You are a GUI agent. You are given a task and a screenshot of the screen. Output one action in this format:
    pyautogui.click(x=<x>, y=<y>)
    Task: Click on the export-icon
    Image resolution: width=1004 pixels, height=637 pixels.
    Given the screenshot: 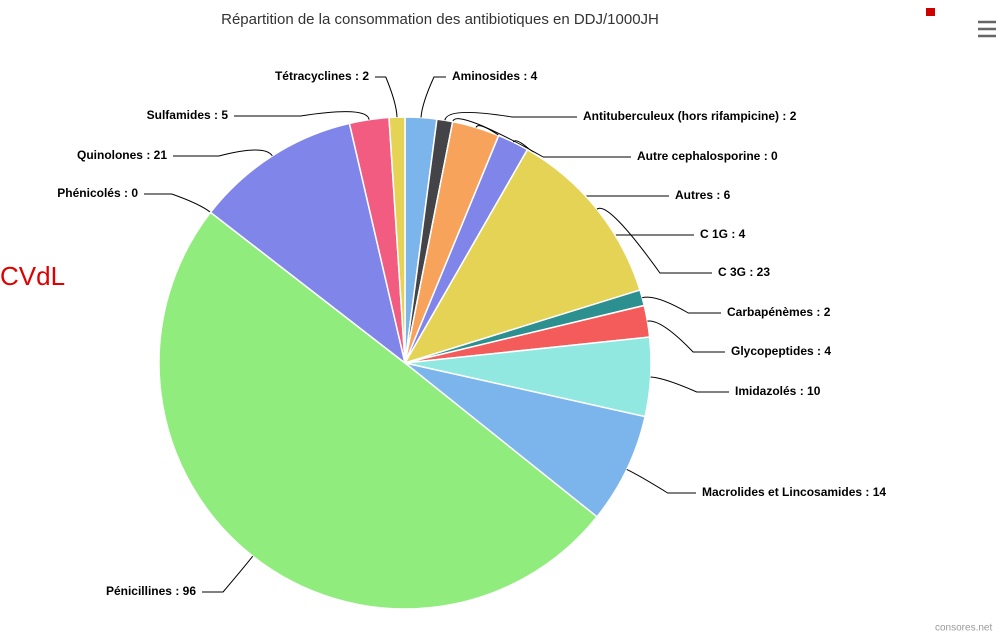 What is the action you would take?
    pyautogui.click(x=930, y=12)
    